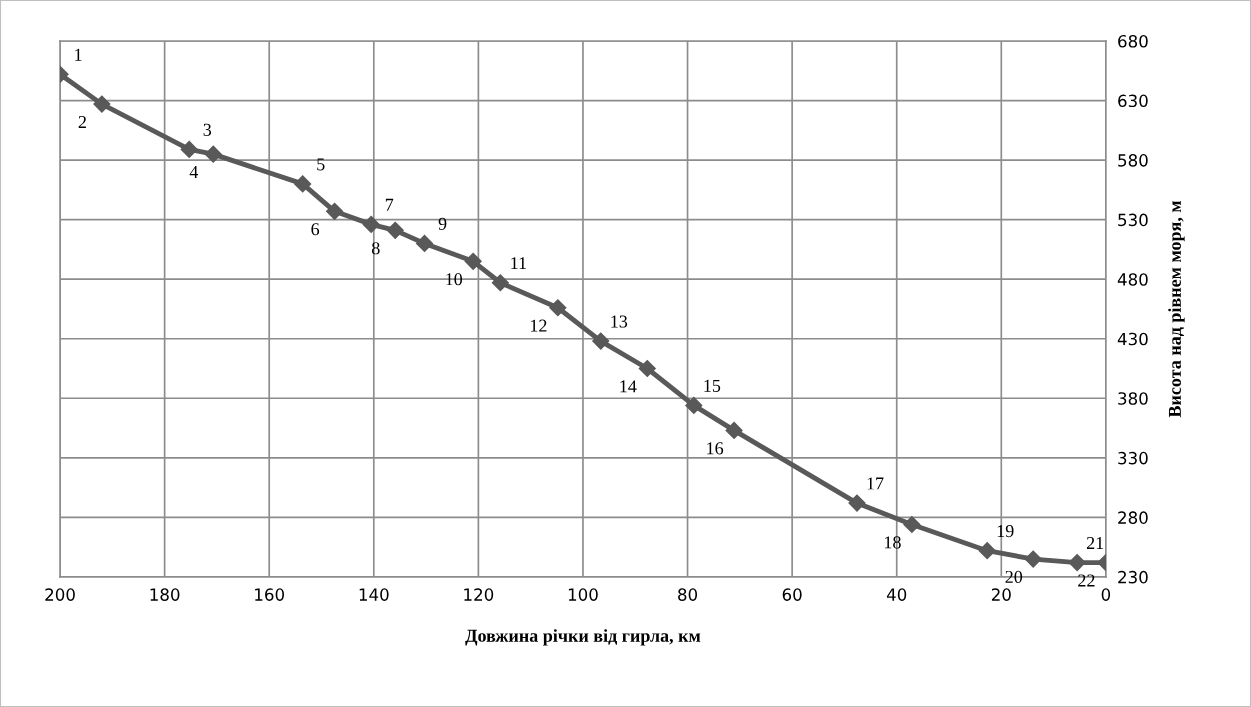 This screenshot has width=1251, height=707. What do you see at coordinates (1133, 41) in the screenshot?
I see `y-tick-label: 680` at bounding box center [1133, 41].